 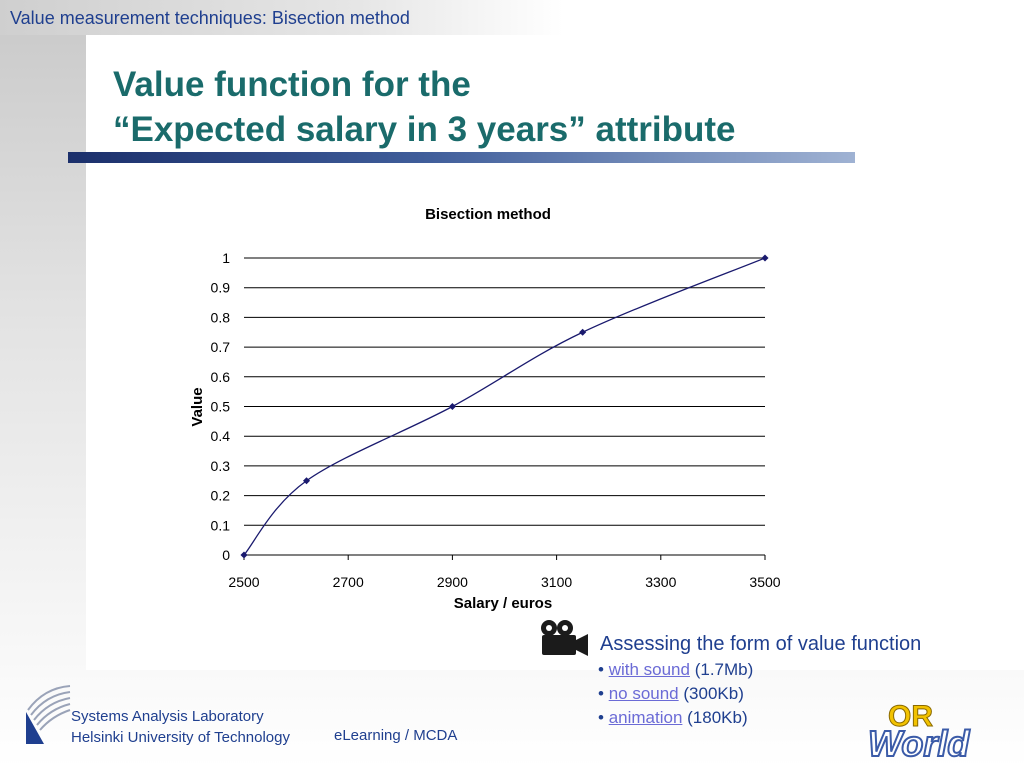 What do you see at coordinates (761, 644) in the screenshot?
I see `video-heading: Assessing the form of value function` at bounding box center [761, 644].